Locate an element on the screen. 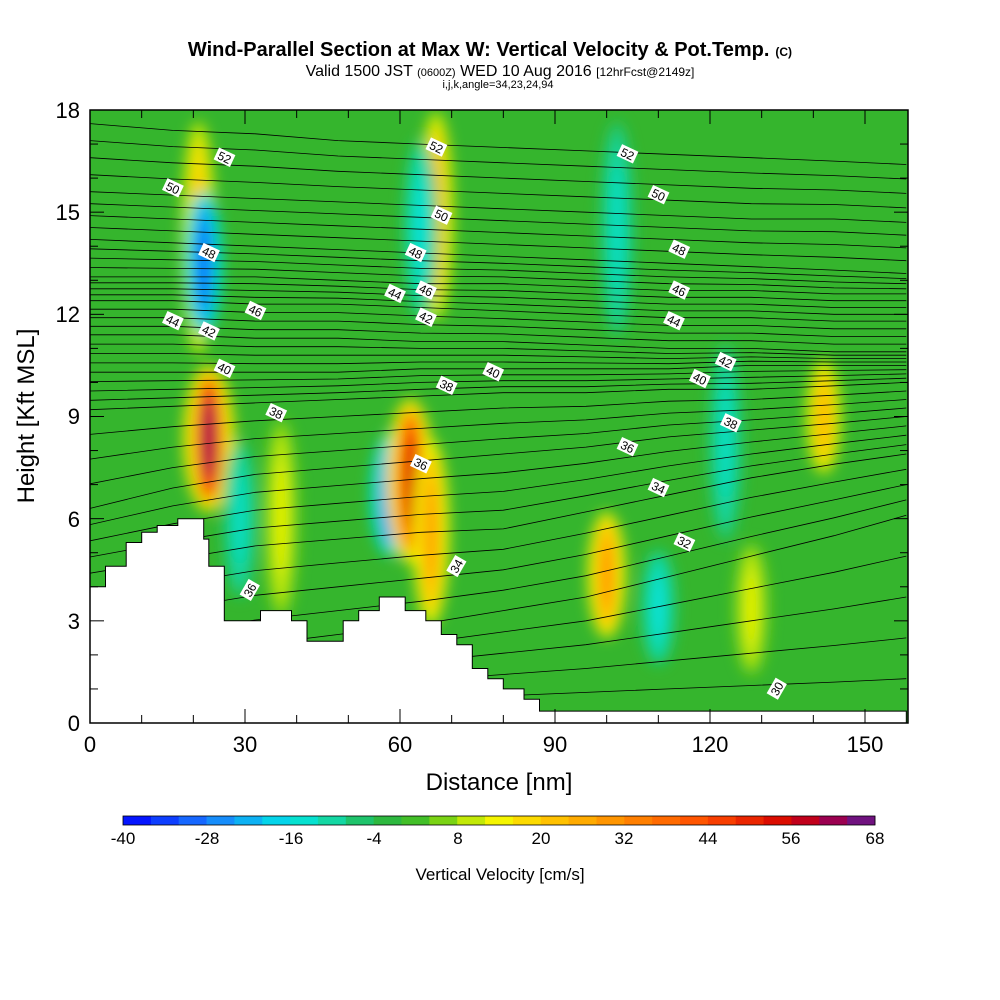 This screenshot has width=1000, height=1000. contour-label: 46 is located at coordinates (255, 310).